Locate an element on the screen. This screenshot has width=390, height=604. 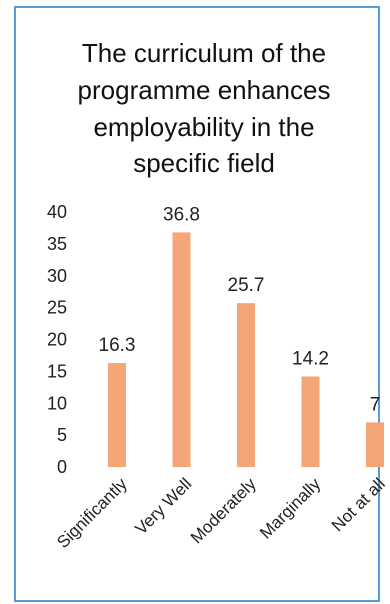
data-label: 14.2 is located at coordinates (310, 358).